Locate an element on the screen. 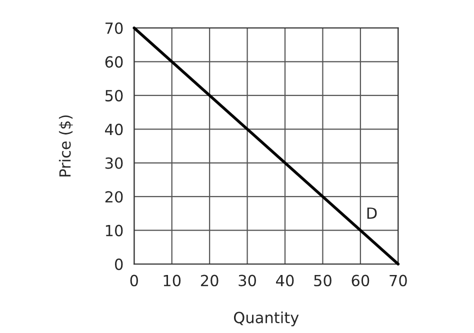  x-tick-label: 60 is located at coordinates (361, 280).